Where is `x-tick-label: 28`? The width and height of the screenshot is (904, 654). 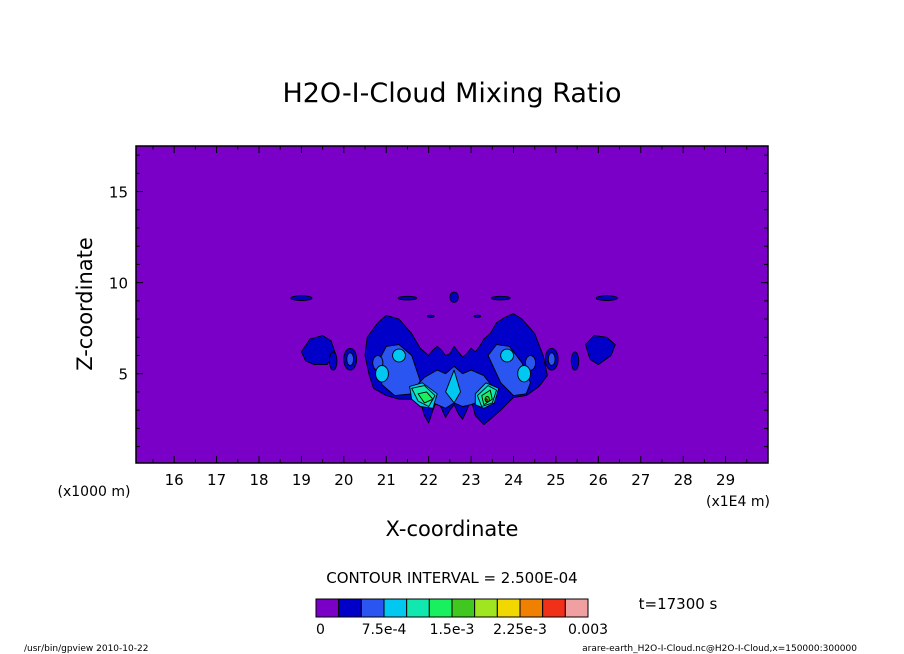 x-tick-label: 28 is located at coordinates (683, 480).